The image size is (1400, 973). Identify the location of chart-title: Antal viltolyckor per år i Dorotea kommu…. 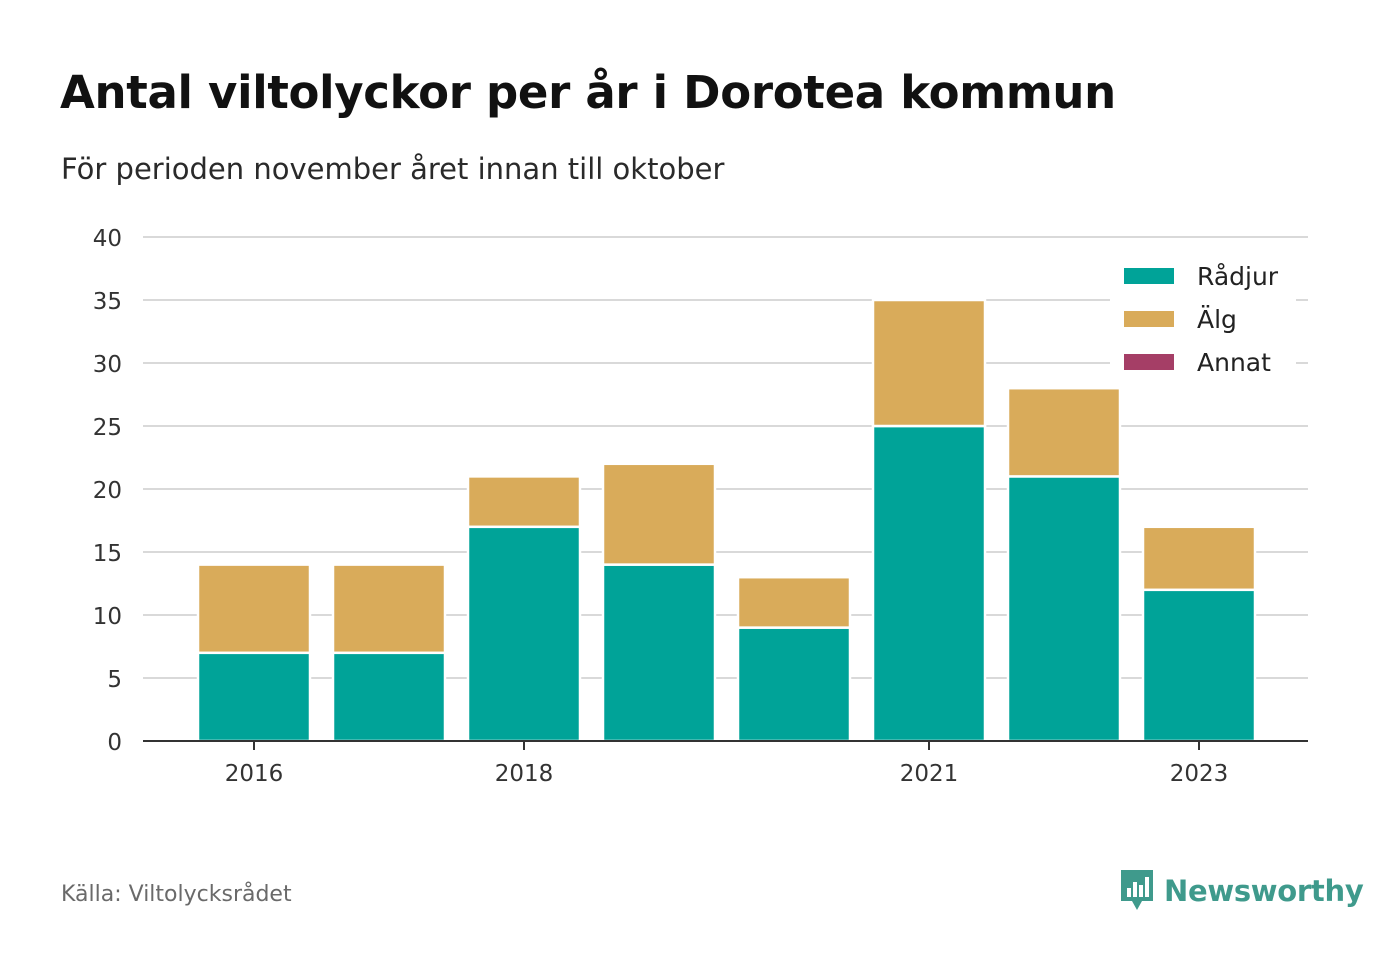
(588, 92).